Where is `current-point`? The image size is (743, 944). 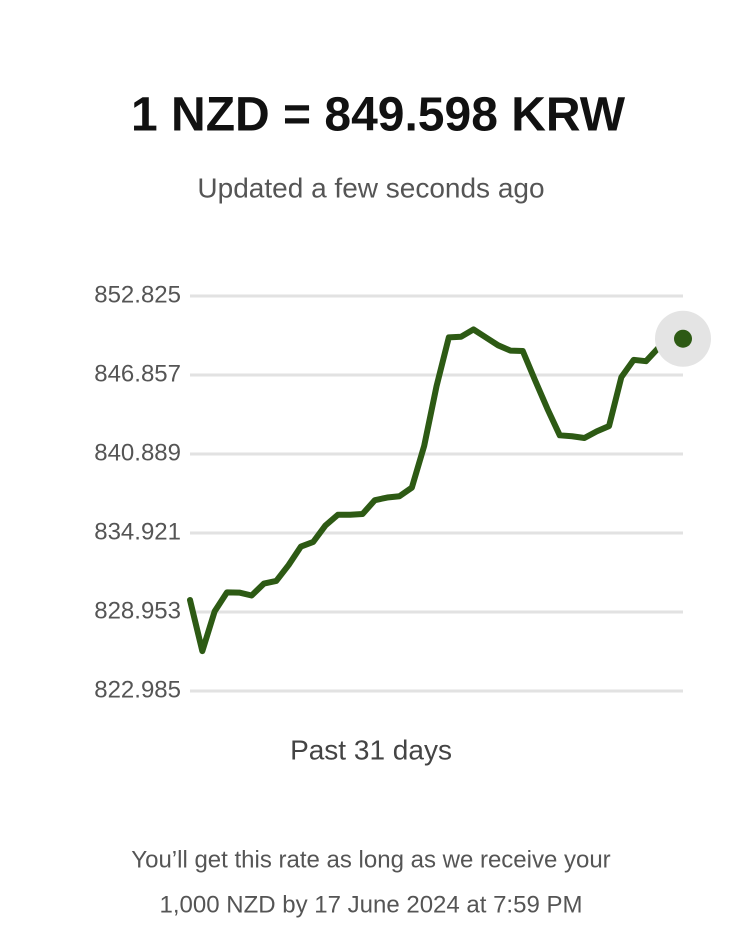
current-point is located at coordinates (683, 338).